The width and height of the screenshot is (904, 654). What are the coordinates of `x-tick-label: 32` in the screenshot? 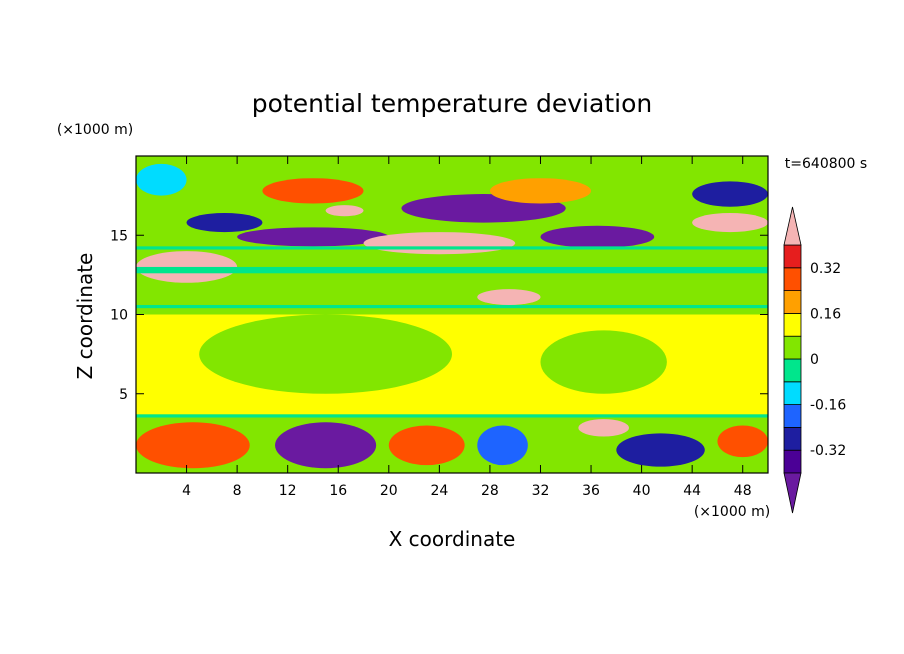 It's located at (541, 491).